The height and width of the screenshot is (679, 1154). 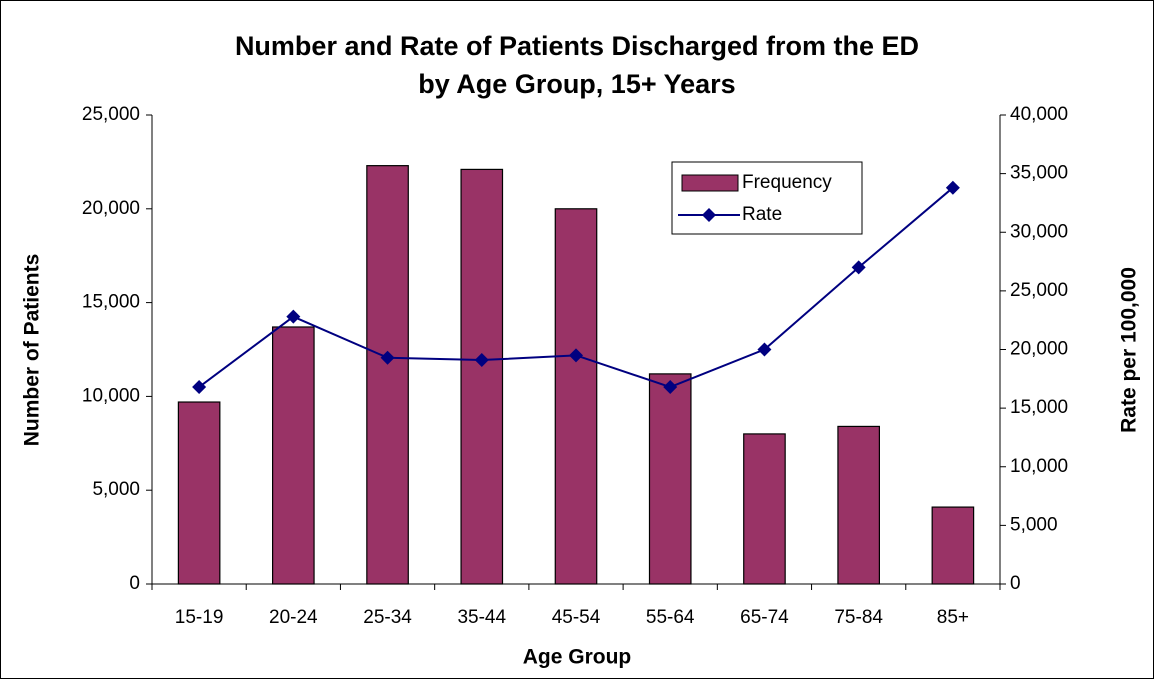 What do you see at coordinates (1015, 583) in the screenshot?
I see `y2-tick-label: 0` at bounding box center [1015, 583].